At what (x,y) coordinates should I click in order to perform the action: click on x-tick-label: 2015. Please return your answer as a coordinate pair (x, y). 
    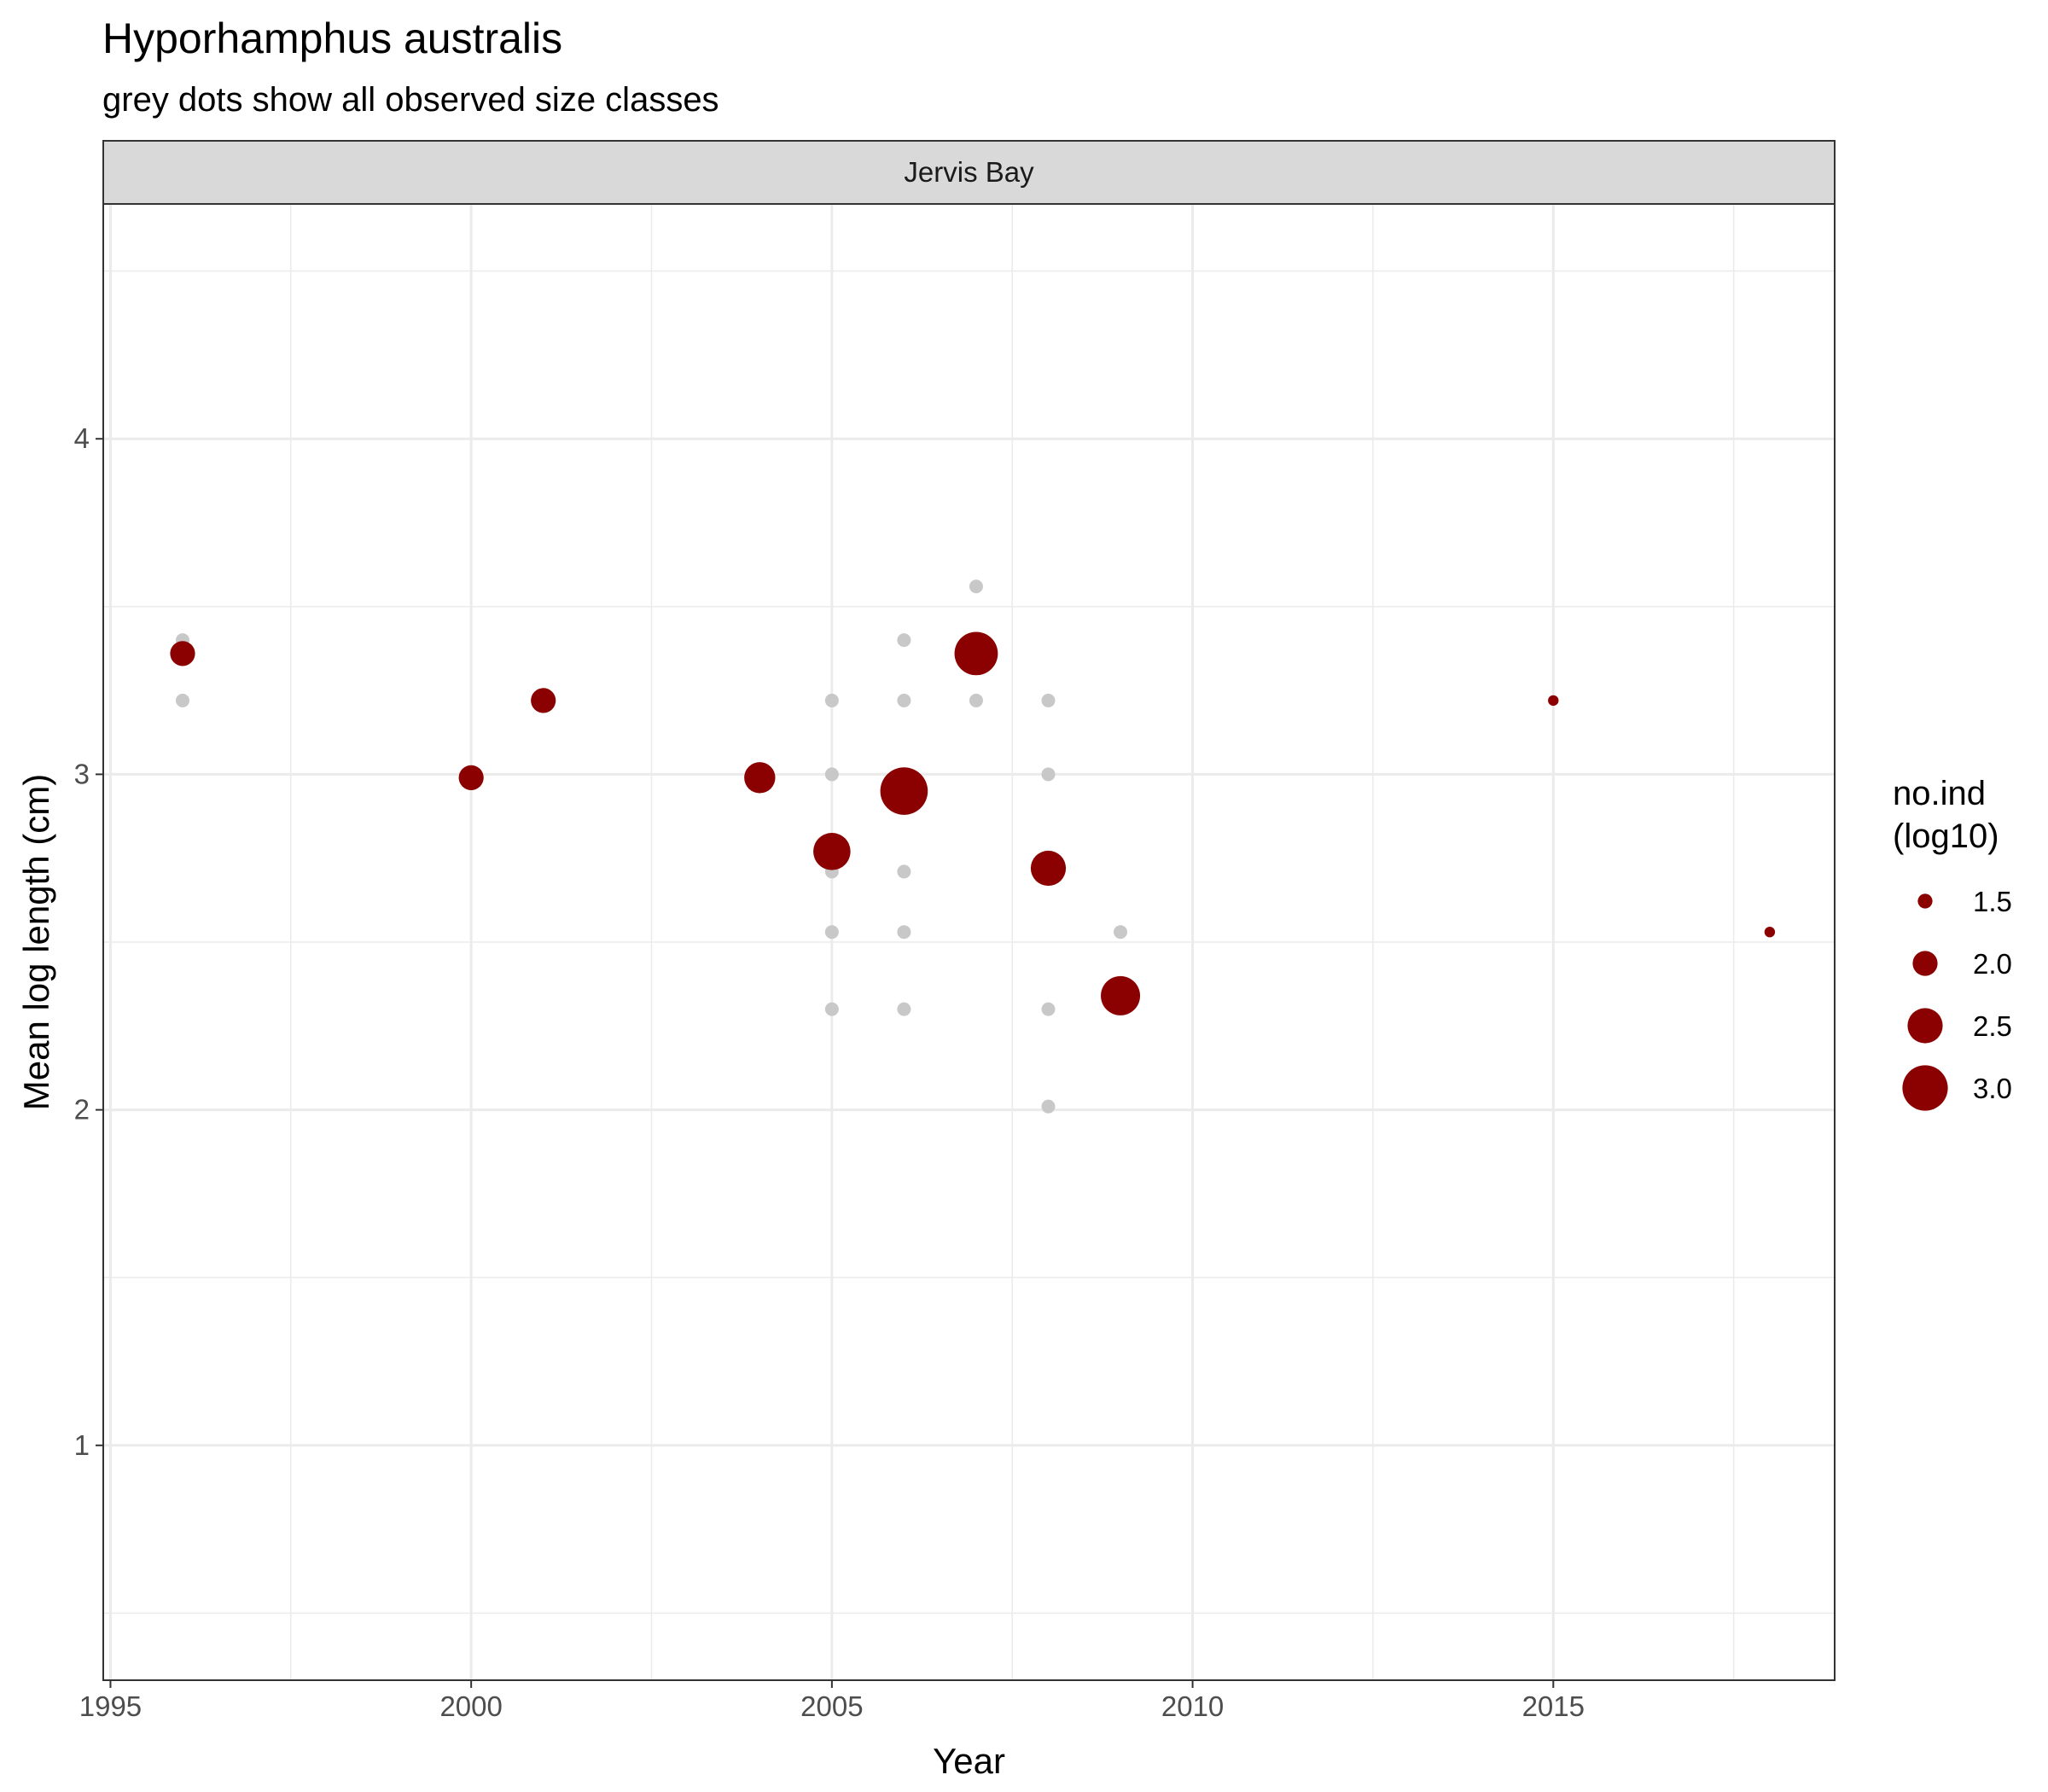
    Looking at the image, I should click on (1553, 1706).